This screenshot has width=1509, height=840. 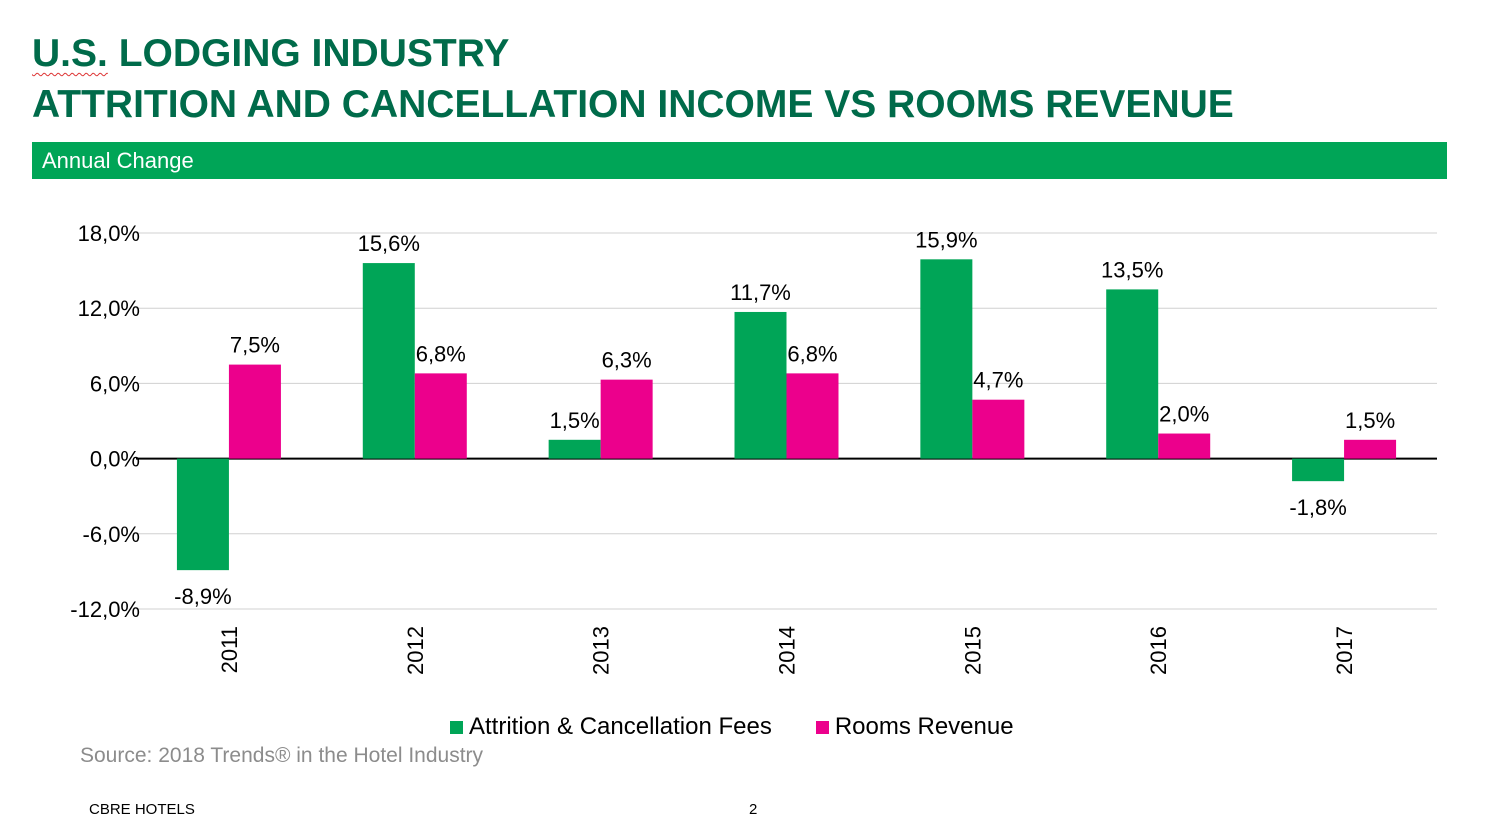 I want to click on y-tick-label: -12,0%, so click(x=105, y=609).